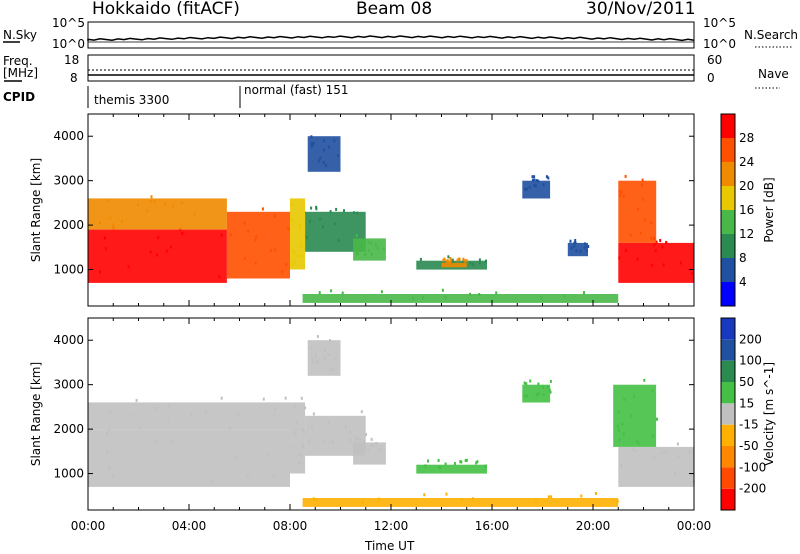 This screenshot has width=800, height=554. I want to click on power-y-tick-label: 4000, so click(68, 136).